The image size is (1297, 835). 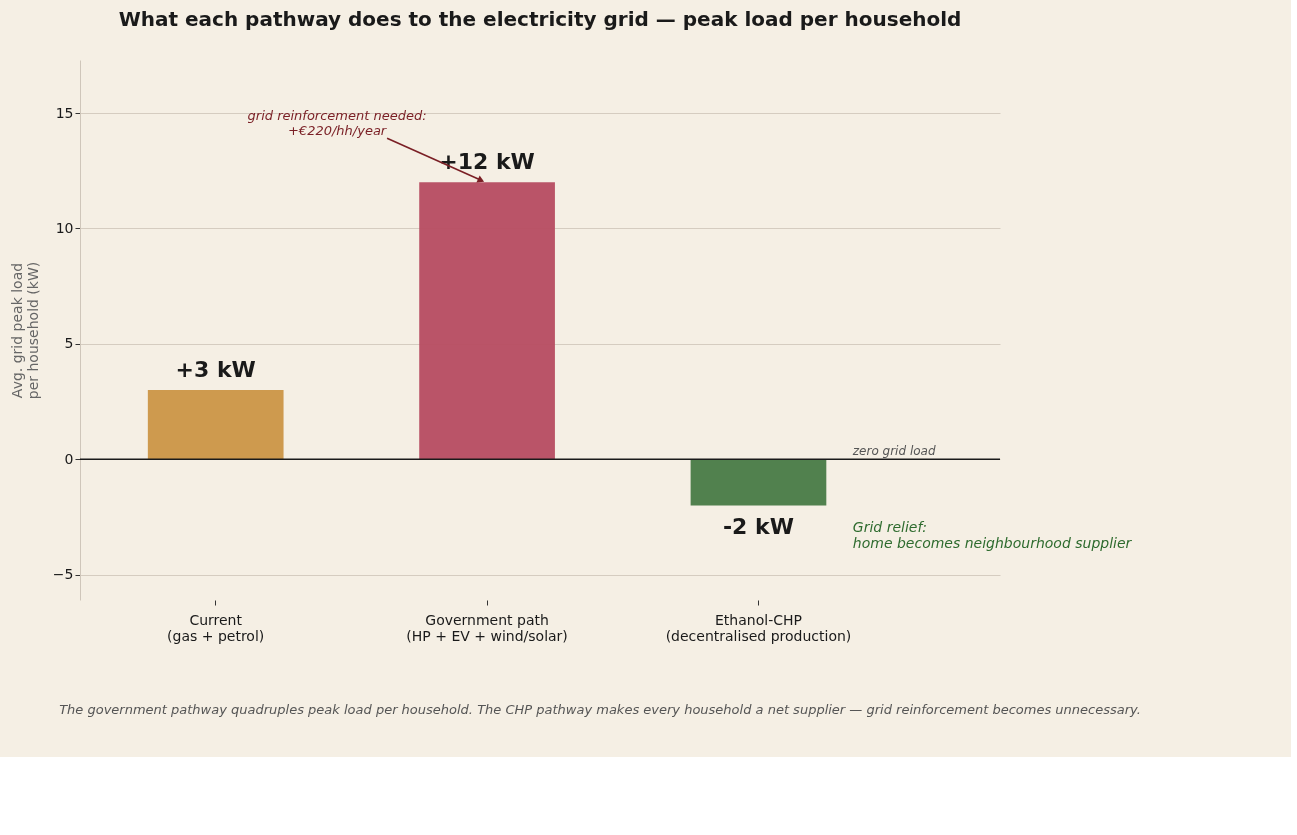 I want to click on data-label: +12 kW, so click(x=487, y=162).